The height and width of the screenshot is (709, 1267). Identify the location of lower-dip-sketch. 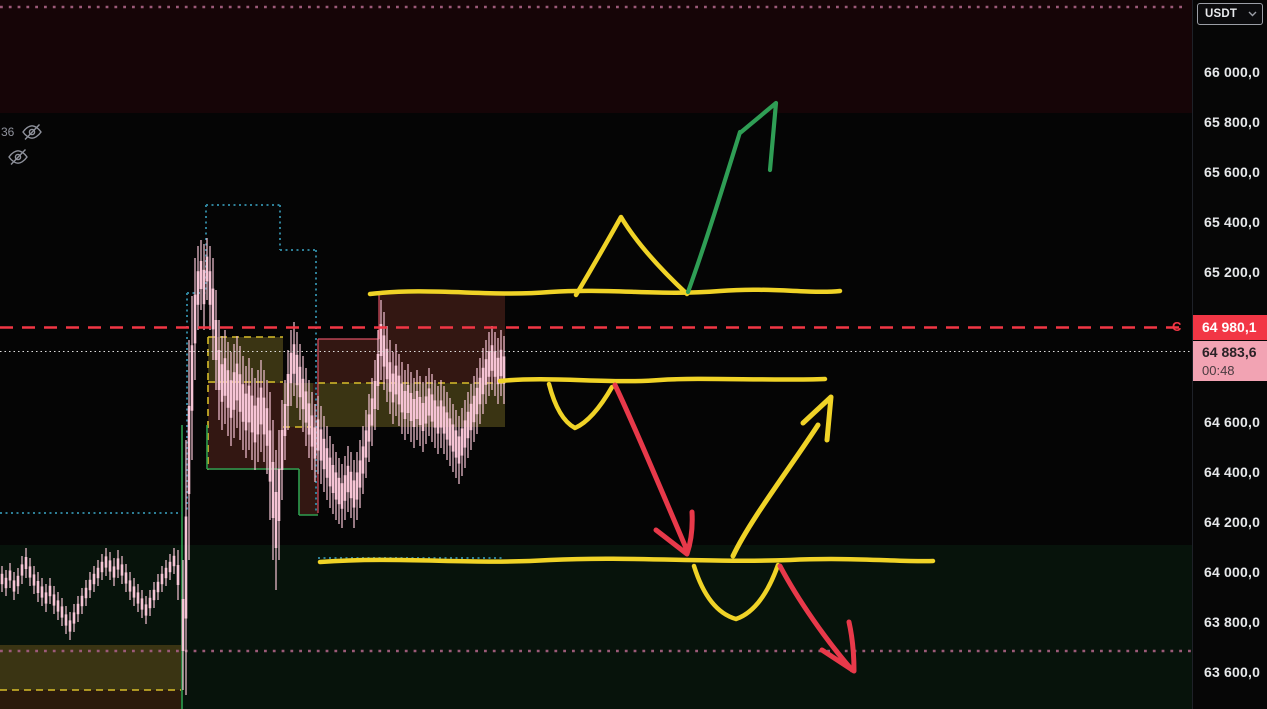
(736, 592).